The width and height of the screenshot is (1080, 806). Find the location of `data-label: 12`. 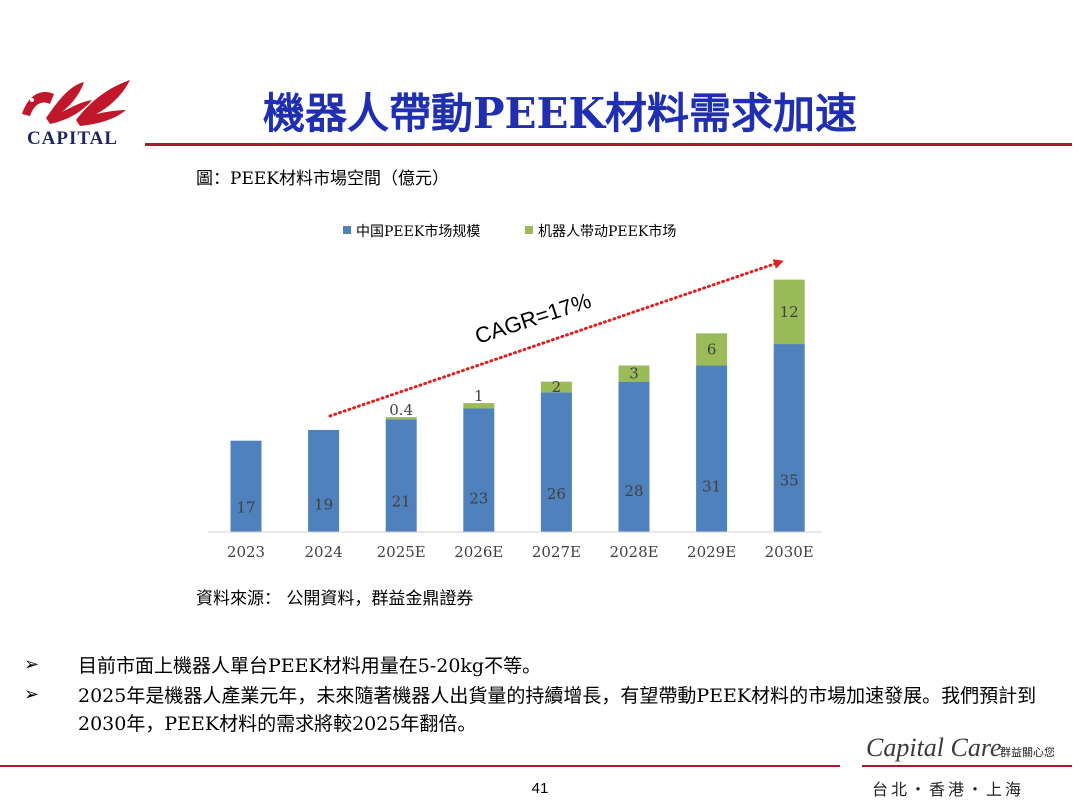

data-label: 12 is located at coordinates (789, 312).